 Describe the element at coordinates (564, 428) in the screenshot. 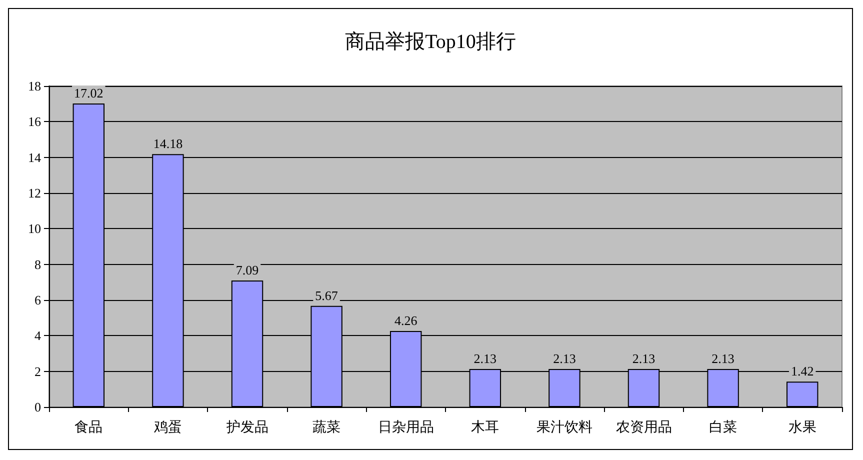

I see `x-tick-label: 果汁饮料` at that location.